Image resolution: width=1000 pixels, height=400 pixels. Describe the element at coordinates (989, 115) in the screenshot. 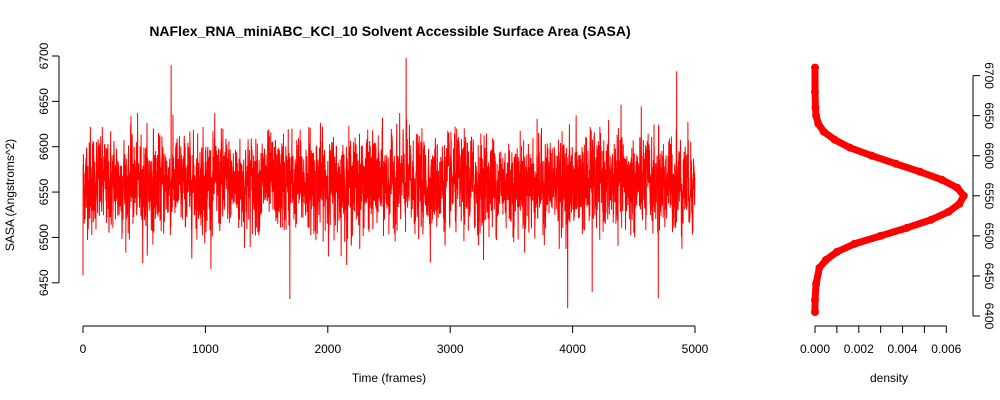

I see `density-y-tick-label: 6650` at that location.